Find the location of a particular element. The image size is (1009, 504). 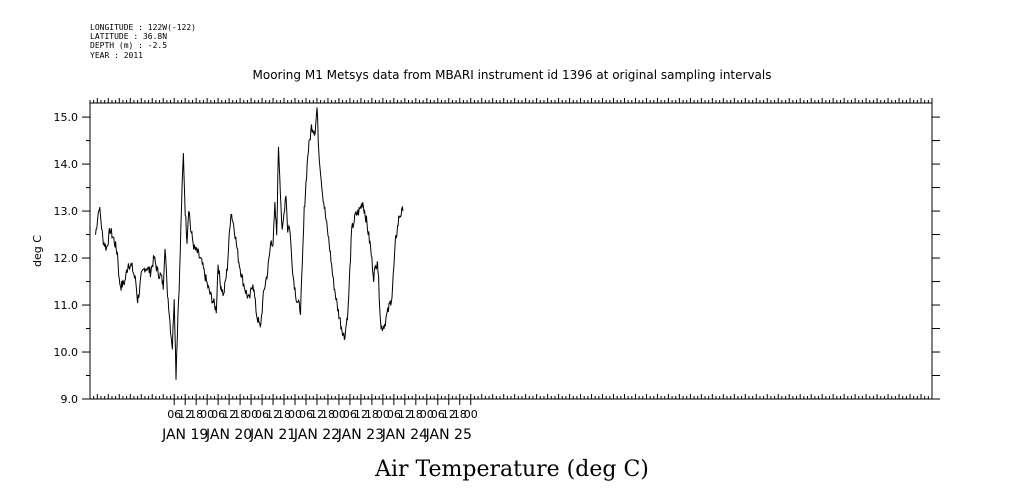

depth-text: DEPTH (m) : -2.5 is located at coordinates (128, 45).